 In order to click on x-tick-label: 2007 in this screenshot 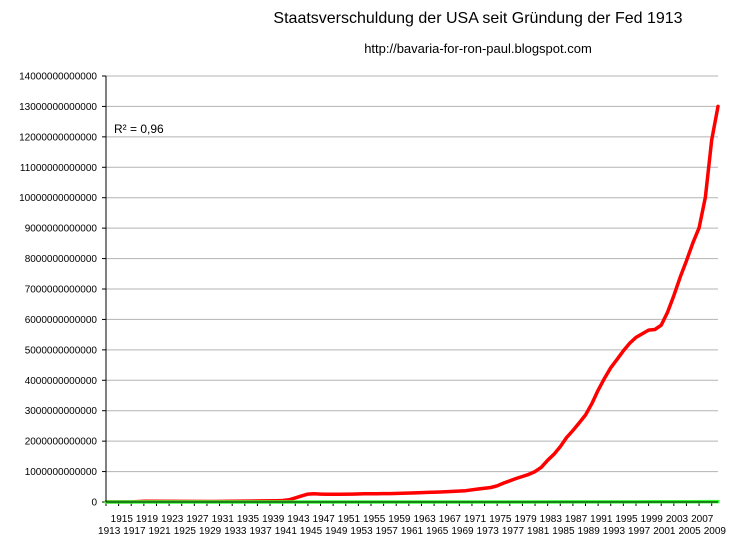, I will do `click(702, 519)`.